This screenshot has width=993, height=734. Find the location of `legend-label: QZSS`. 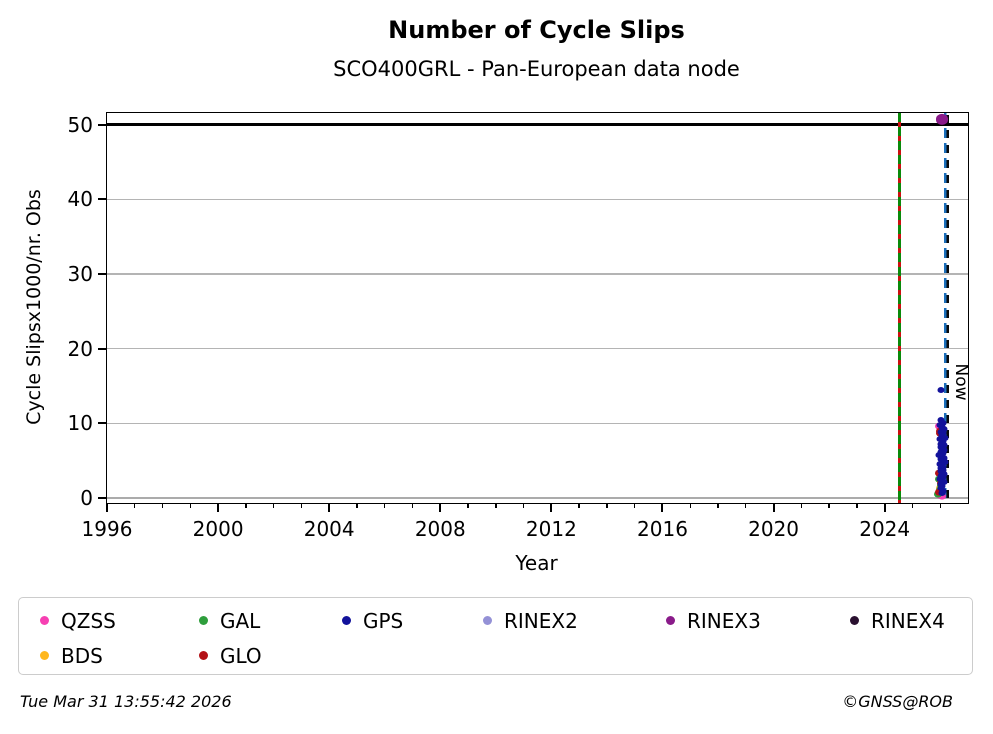

legend-label: QZSS is located at coordinates (88, 620).